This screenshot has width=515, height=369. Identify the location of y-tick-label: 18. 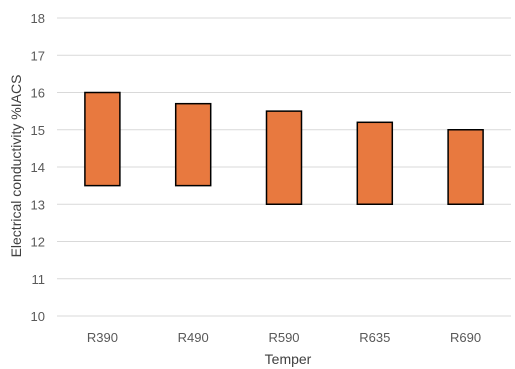
(38, 18).